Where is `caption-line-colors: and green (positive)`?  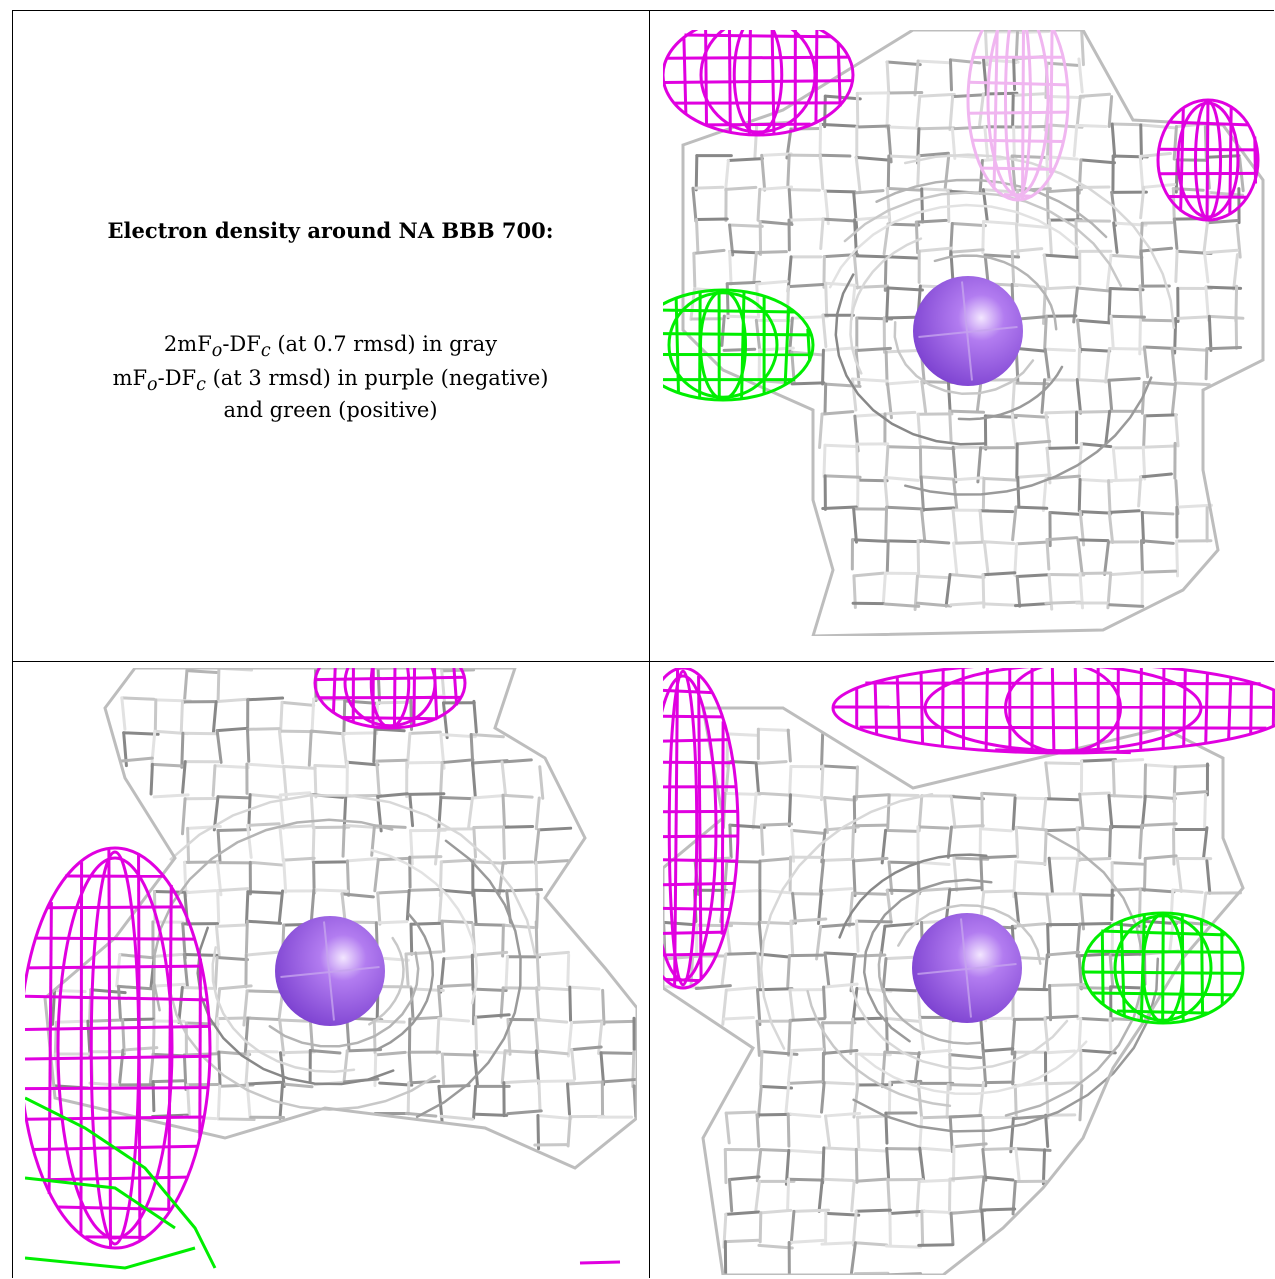 caption-line-colors: and green (positive) is located at coordinates (330, 410).